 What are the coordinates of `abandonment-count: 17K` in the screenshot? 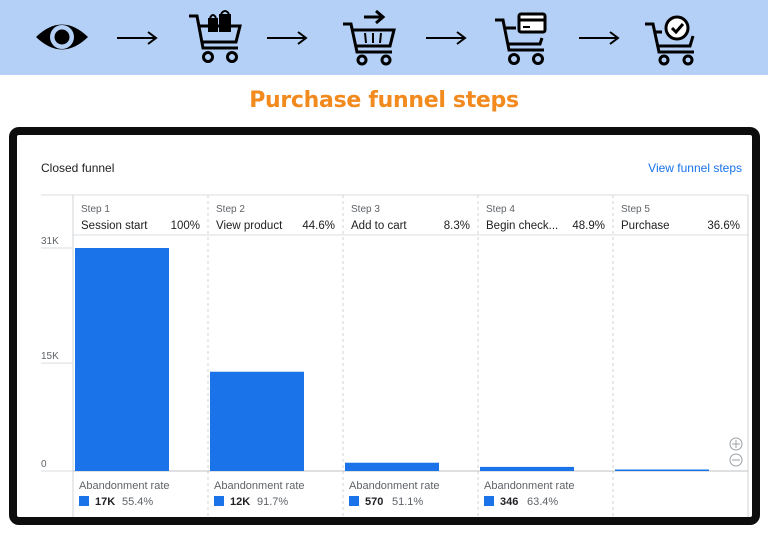 It's located at (105, 502).